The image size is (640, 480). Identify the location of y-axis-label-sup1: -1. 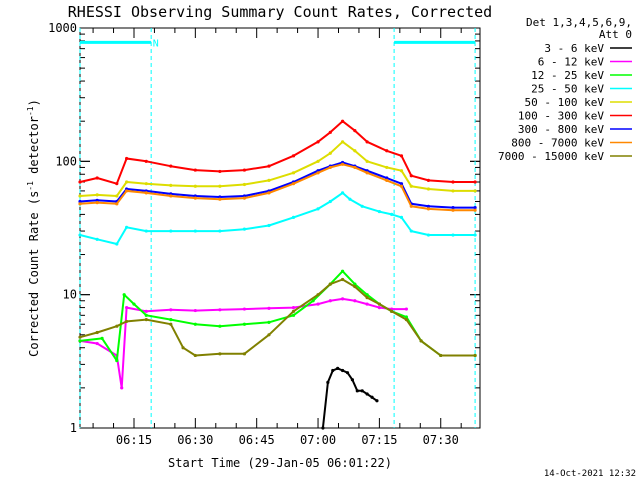
(30, 186).